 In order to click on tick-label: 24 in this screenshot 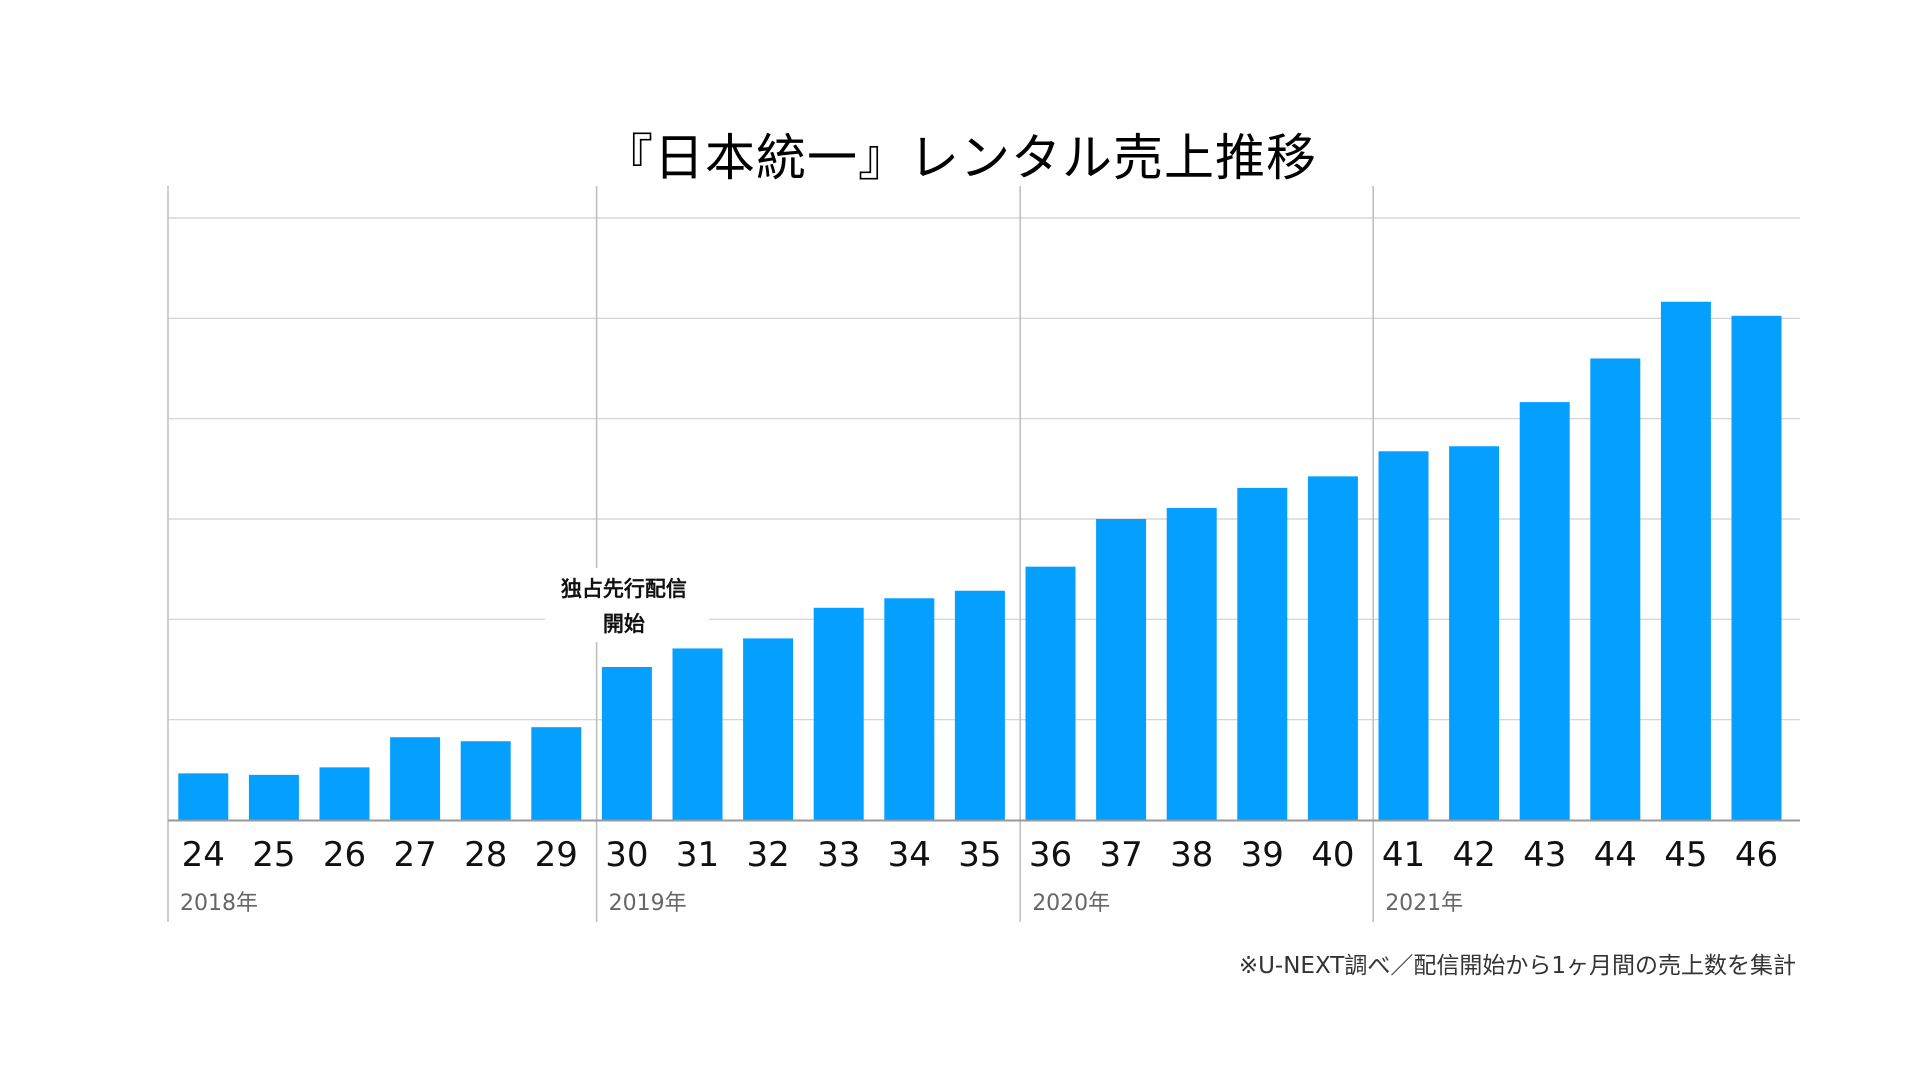, I will do `click(203, 855)`.